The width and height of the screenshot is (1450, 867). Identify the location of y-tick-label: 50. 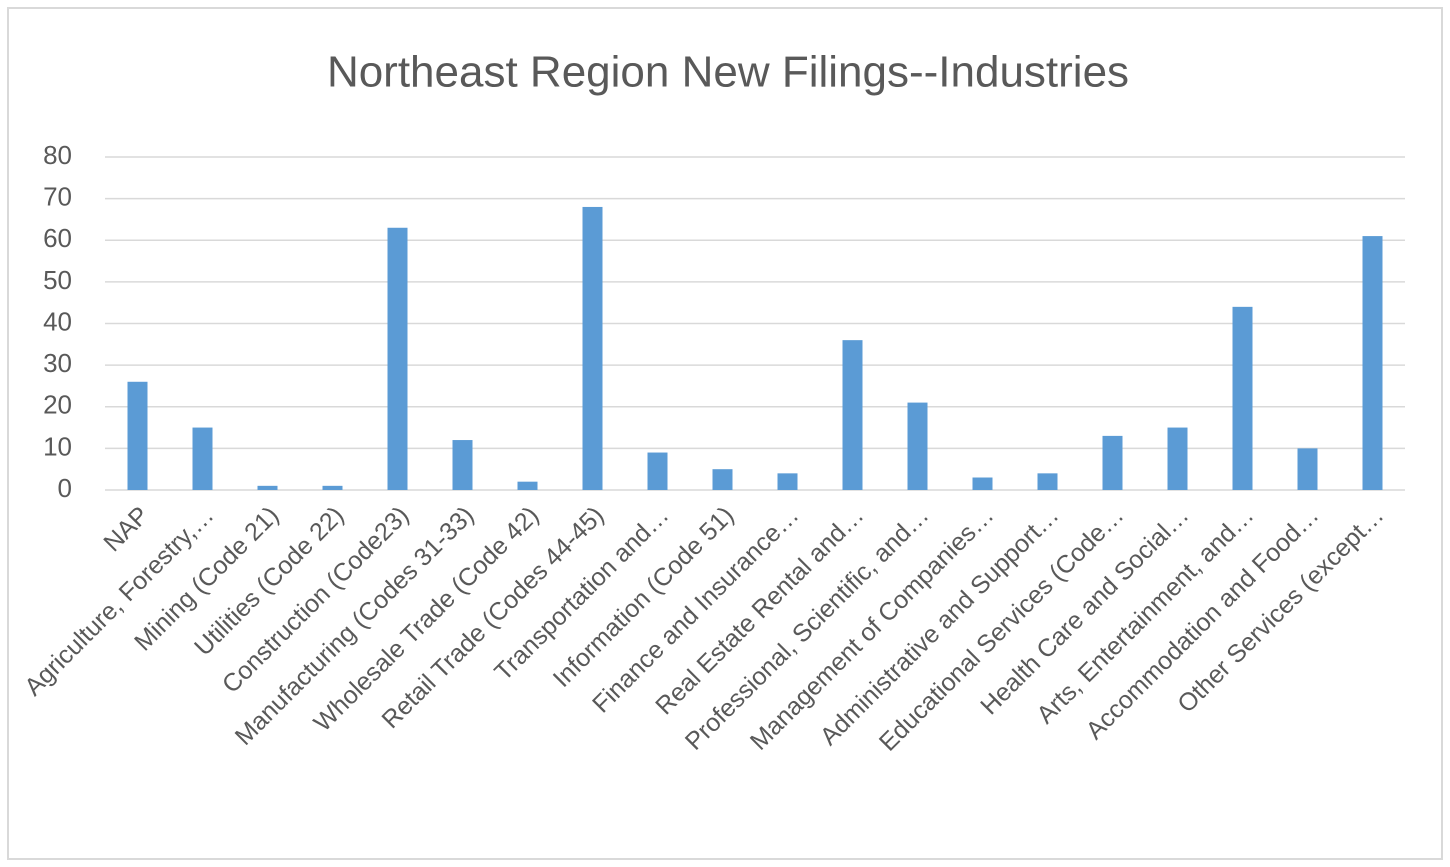
(57, 280).